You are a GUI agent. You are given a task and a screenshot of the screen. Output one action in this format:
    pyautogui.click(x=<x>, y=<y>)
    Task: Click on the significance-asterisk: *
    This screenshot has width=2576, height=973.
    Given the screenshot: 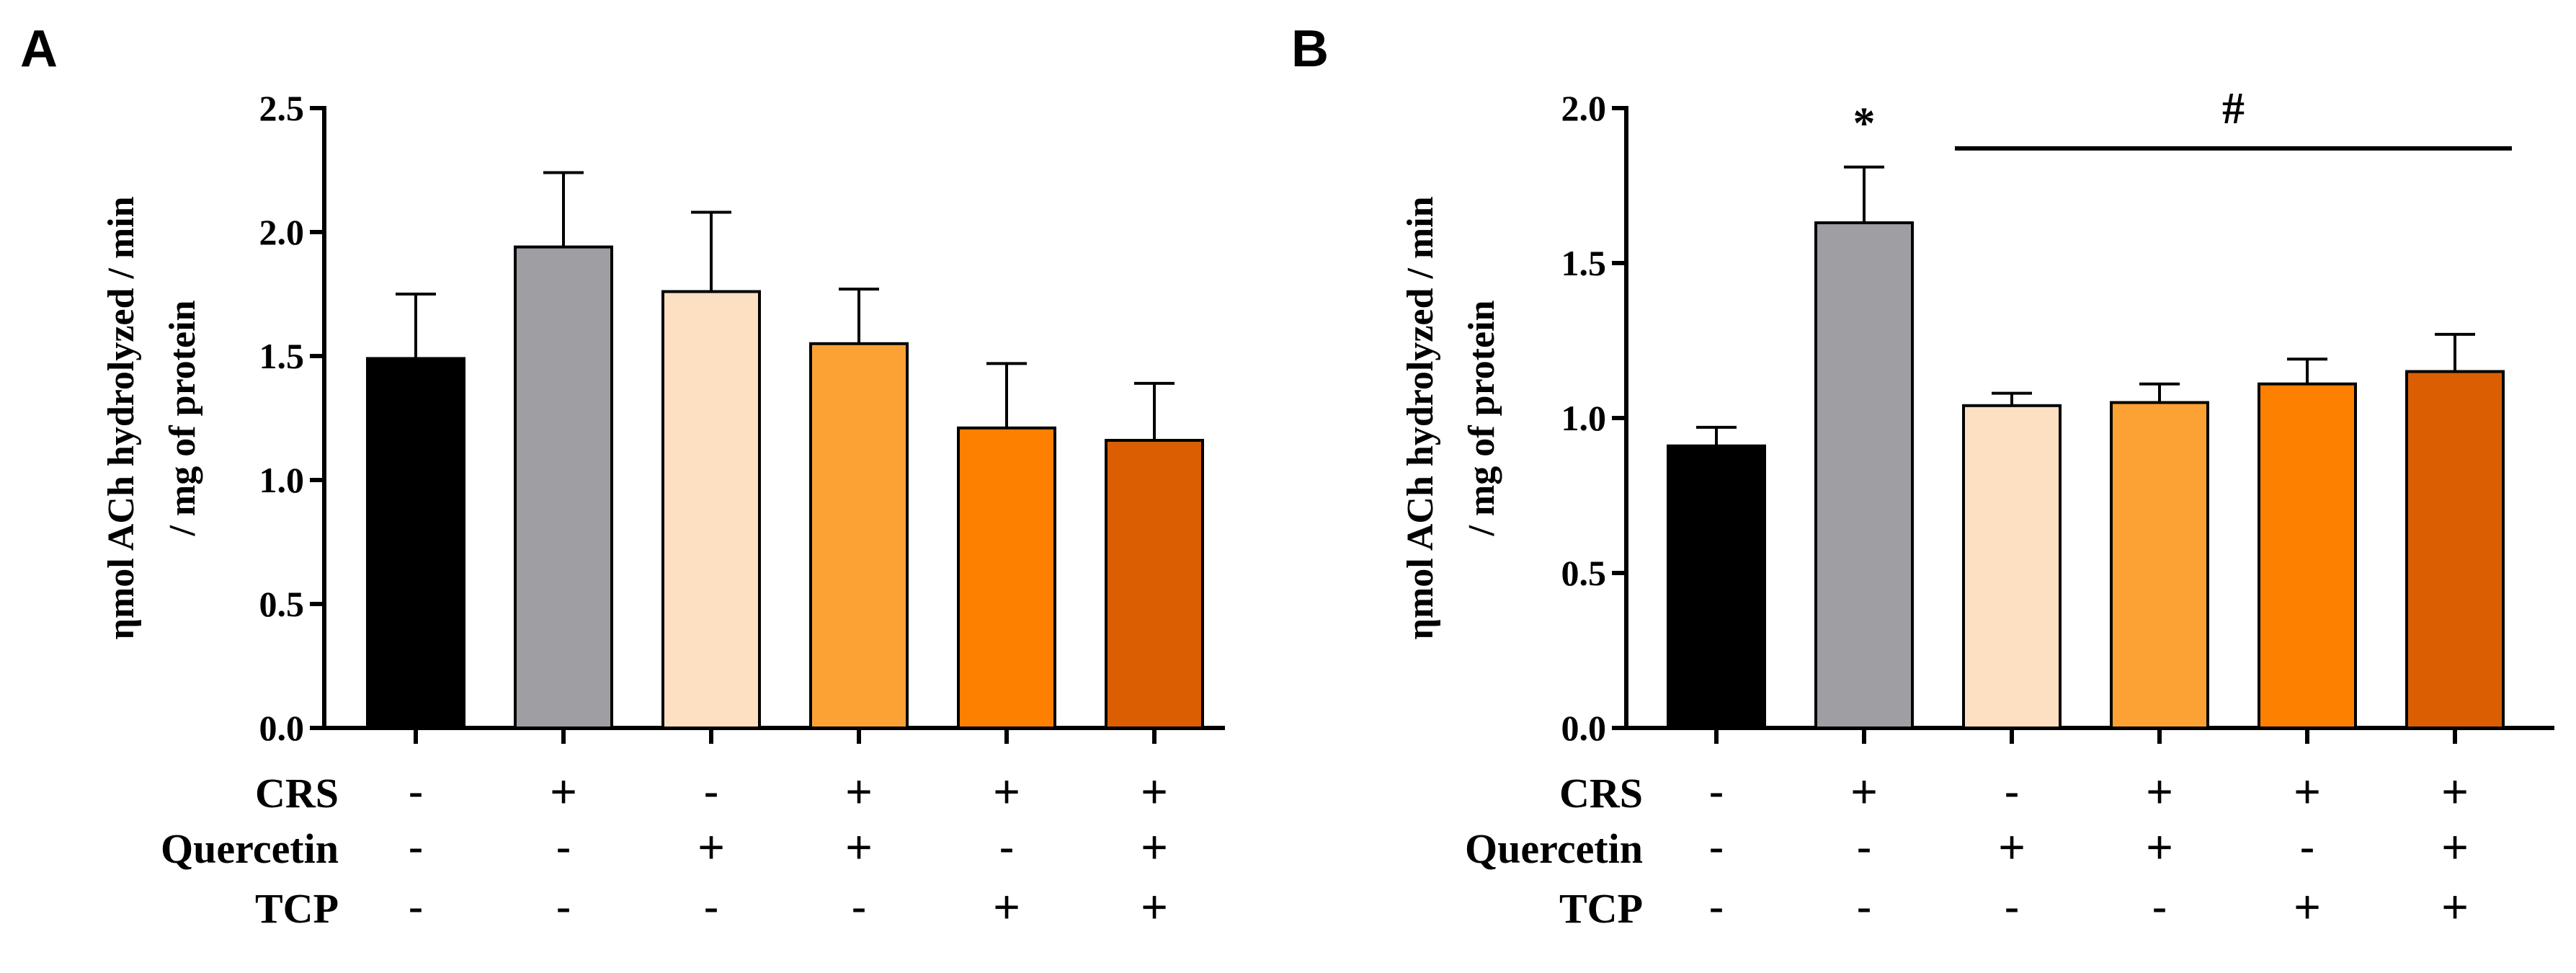 What is the action you would take?
    pyautogui.click(x=1864, y=123)
    